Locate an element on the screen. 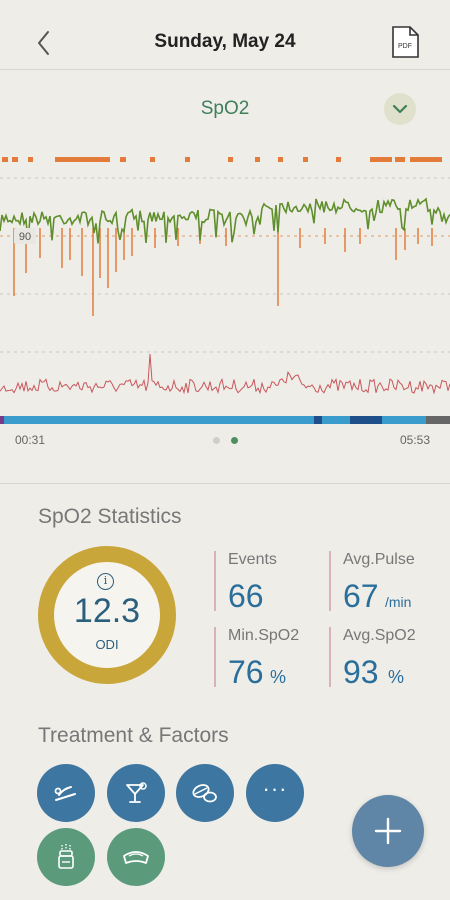 This screenshot has height=900, width=450. threshold-label: 90 is located at coordinates (25, 237).